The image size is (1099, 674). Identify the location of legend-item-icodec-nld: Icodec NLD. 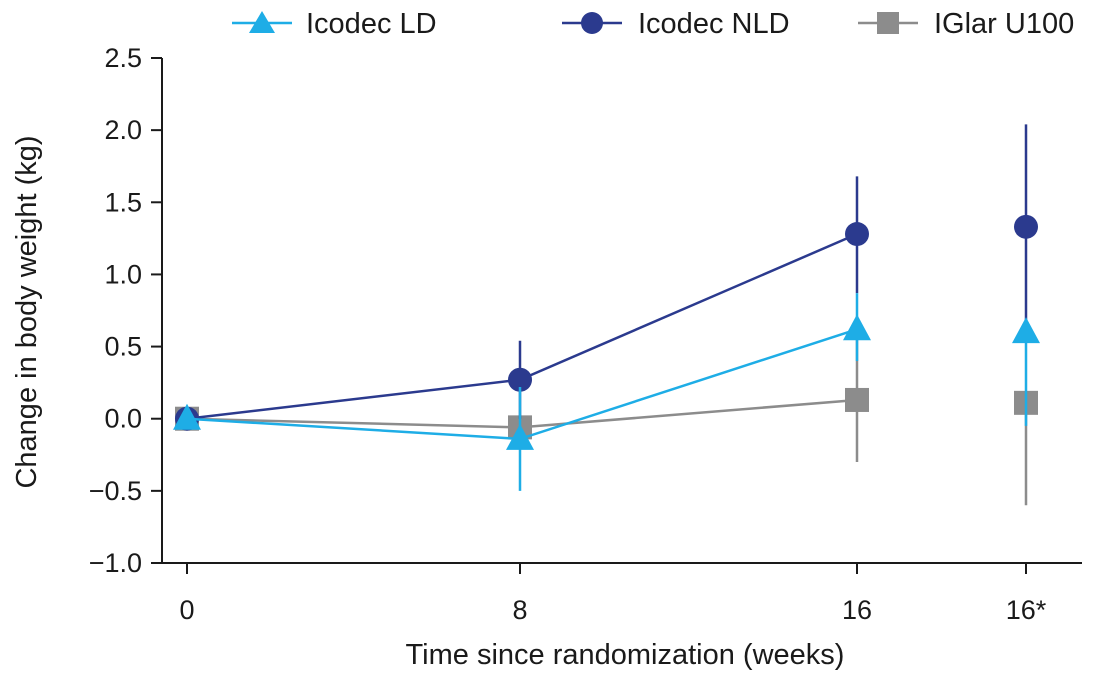
(676, 24).